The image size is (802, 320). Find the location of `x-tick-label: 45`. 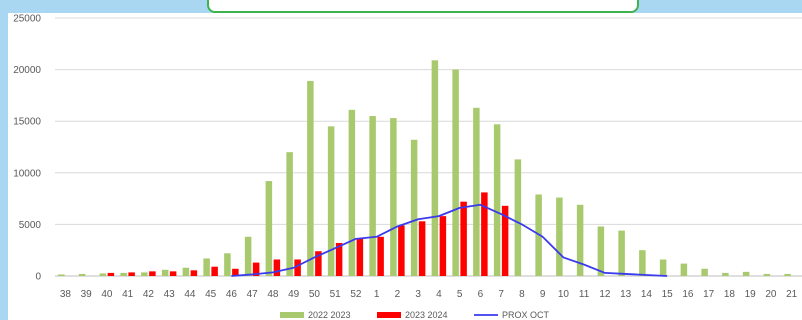

x-tick-label: 45 is located at coordinates (211, 294).